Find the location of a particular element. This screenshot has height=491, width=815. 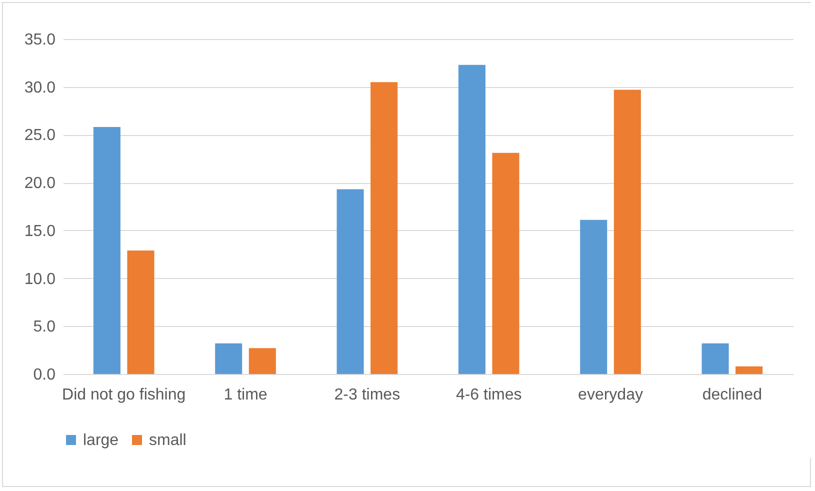

x-tick-label: 1 time is located at coordinates (246, 395).